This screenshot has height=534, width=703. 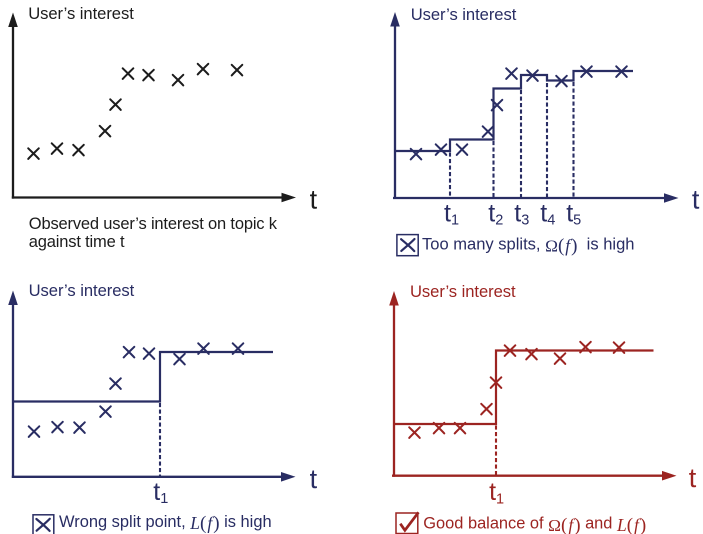 What do you see at coordinates (77, 242) in the screenshot?
I see `svg-text: against time t` at bounding box center [77, 242].